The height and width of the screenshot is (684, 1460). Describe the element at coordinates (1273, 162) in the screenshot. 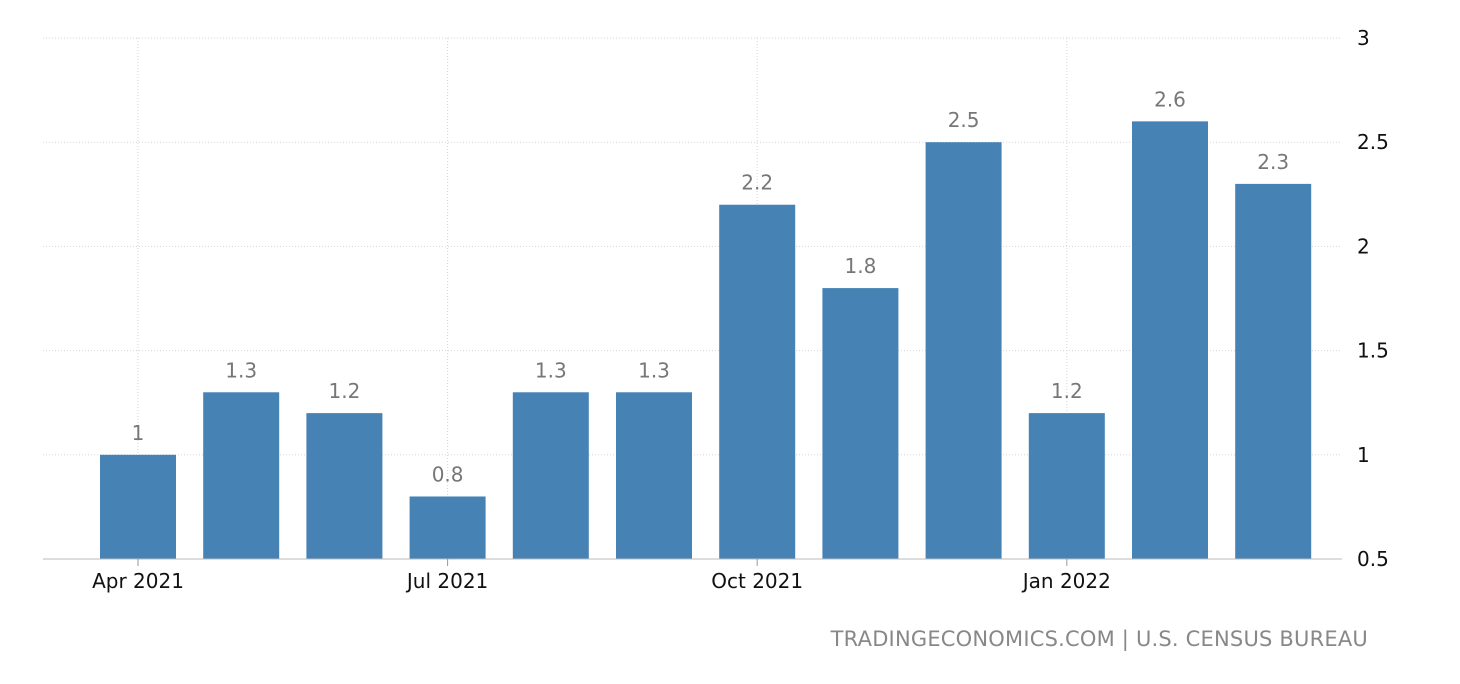

I see `data-label: 2.3` at that location.